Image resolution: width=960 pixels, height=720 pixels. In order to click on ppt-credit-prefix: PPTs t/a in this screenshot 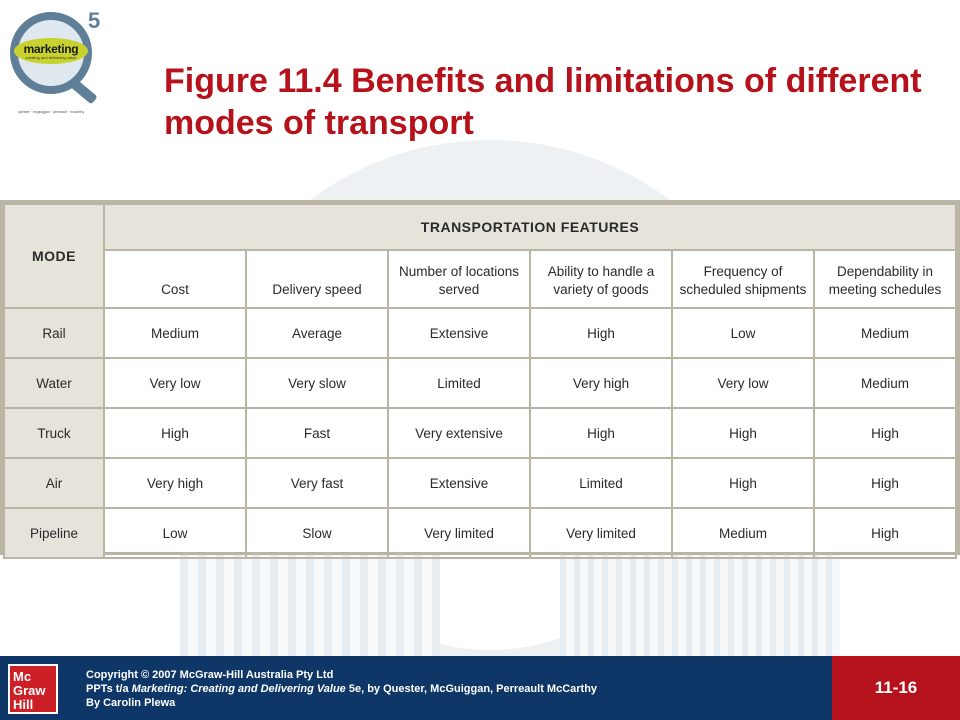, I will do `click(109, 689)`.